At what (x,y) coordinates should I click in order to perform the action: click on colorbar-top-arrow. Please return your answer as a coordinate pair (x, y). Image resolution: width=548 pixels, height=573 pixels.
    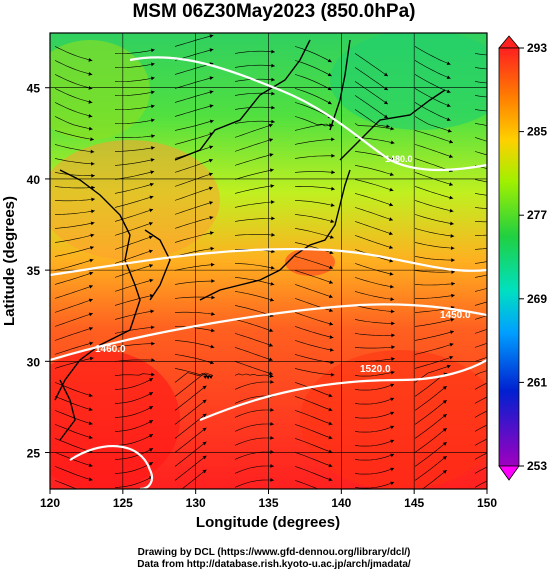
    Looking at the image, I should click on (509, 42).